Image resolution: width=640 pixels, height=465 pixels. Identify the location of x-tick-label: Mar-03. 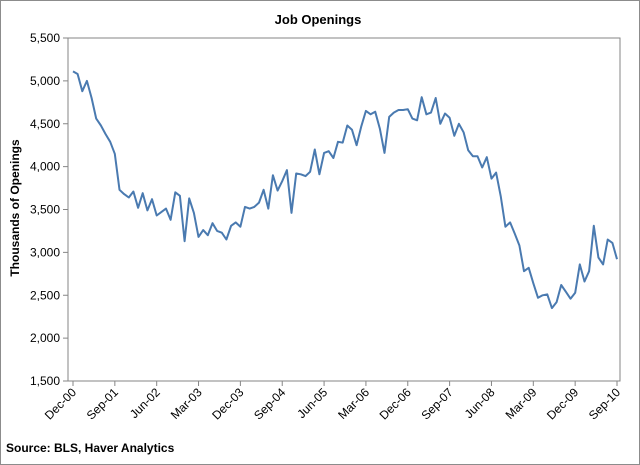
(186, 403).